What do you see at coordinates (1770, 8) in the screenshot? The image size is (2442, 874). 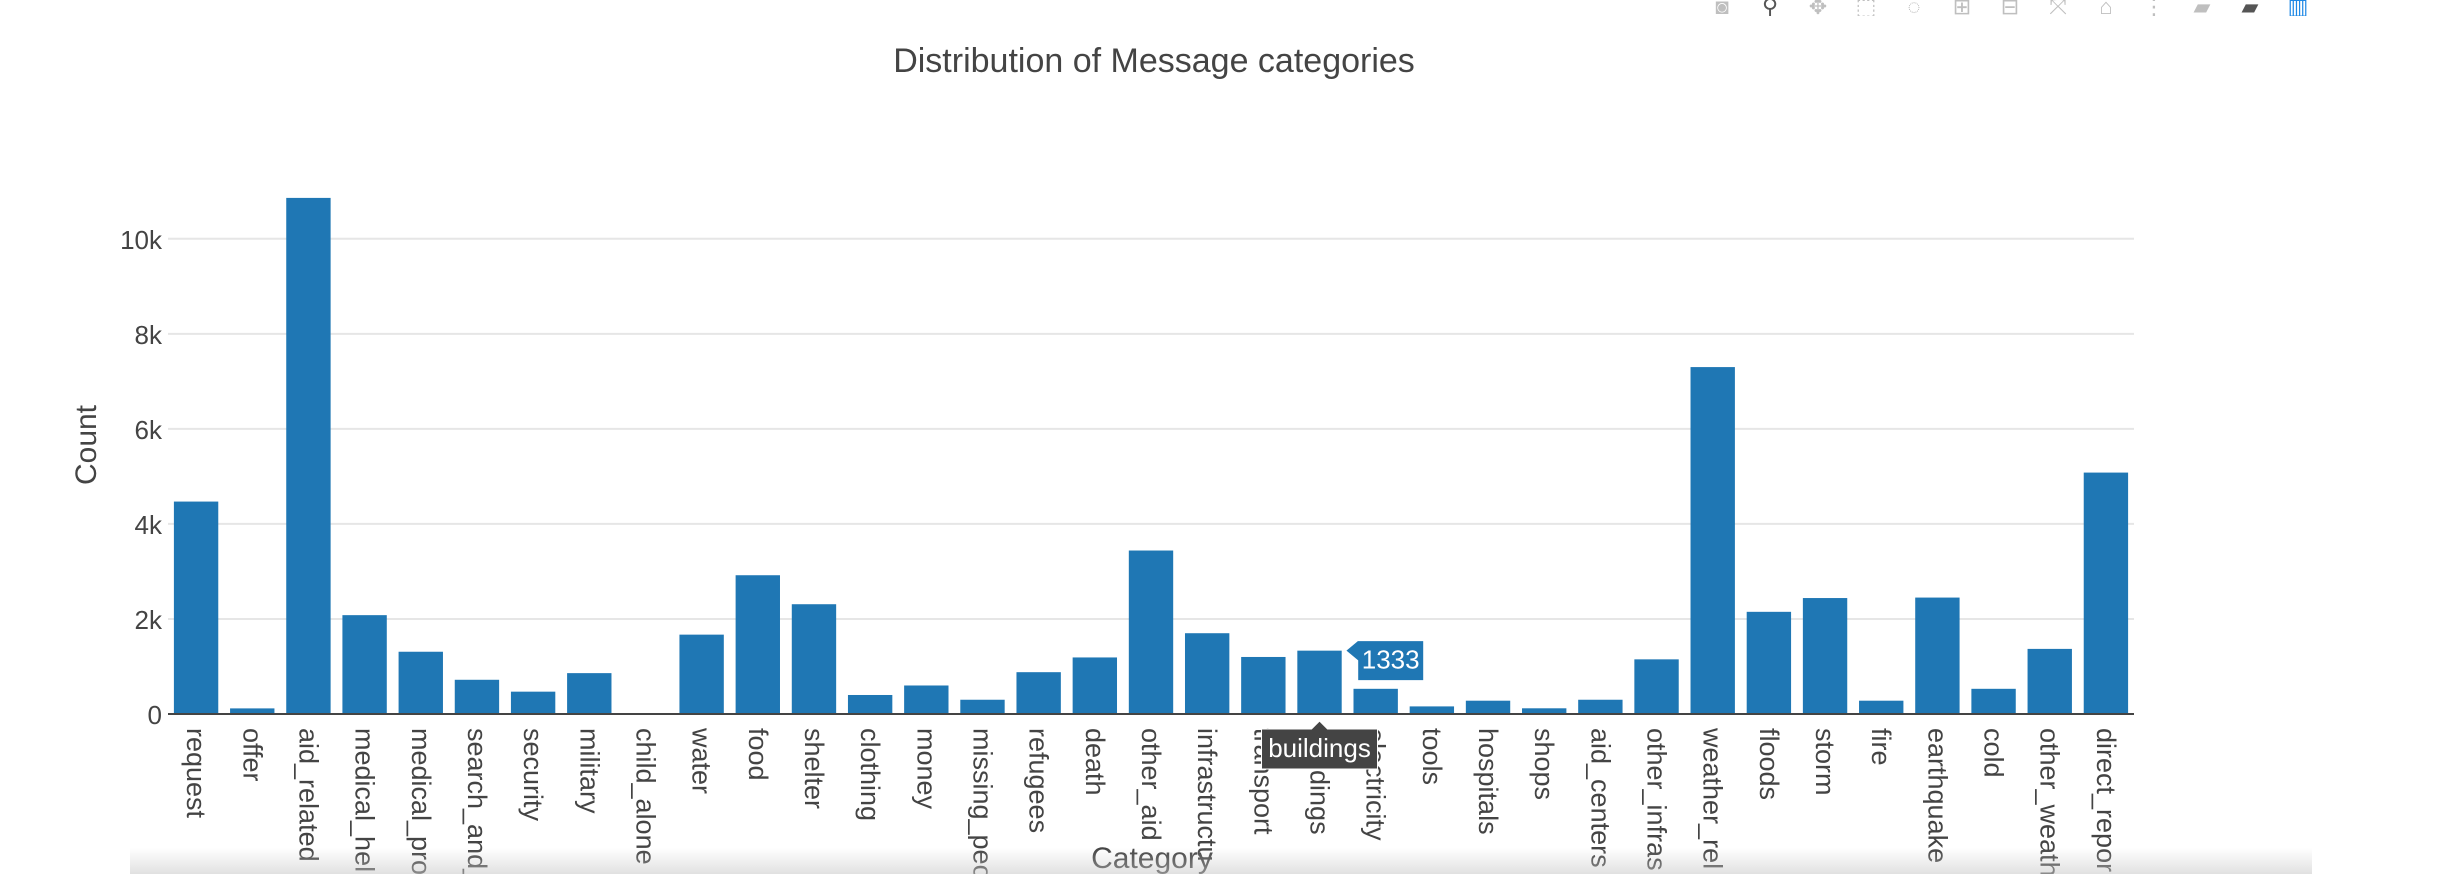 I see `zoom-icon: ⚲` at bounding box center [1770, 8].